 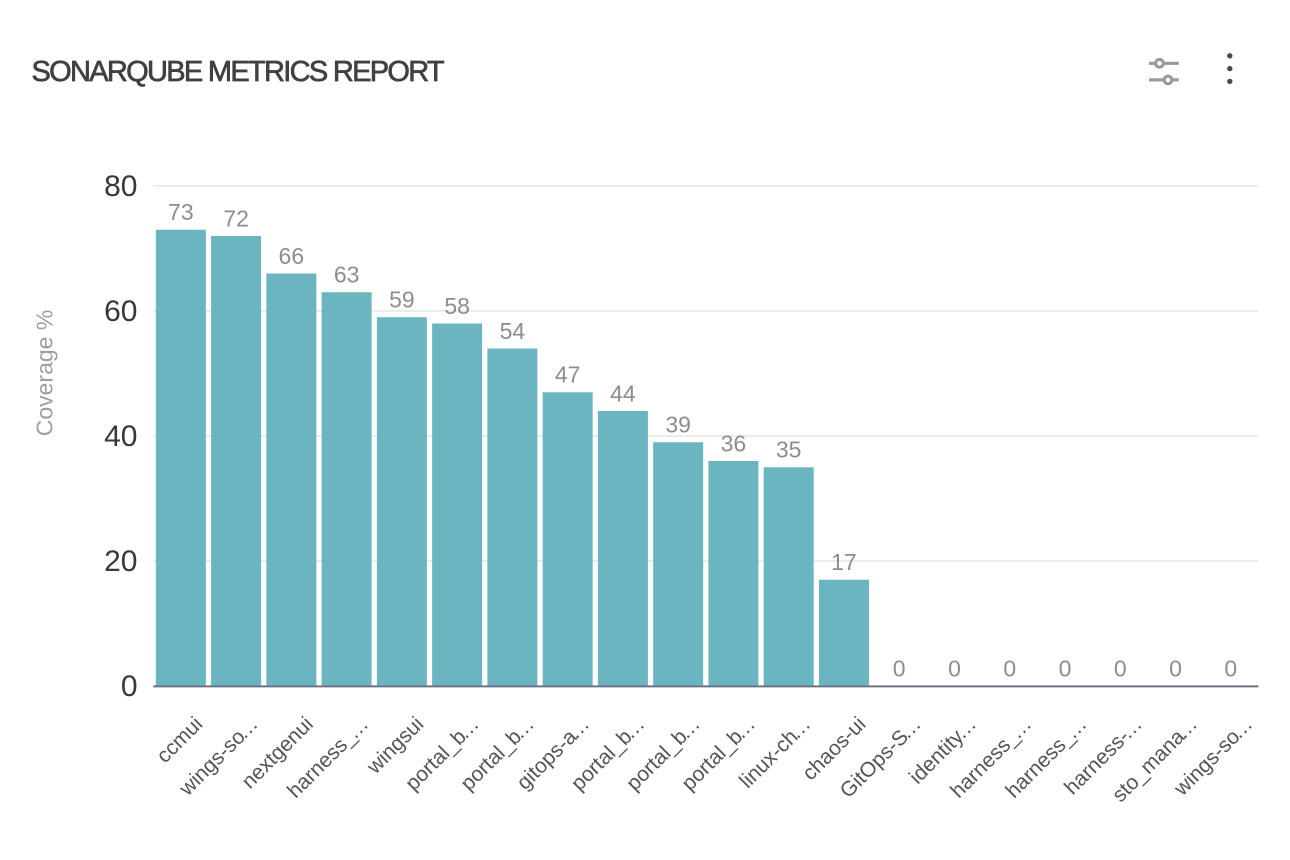 I want to click on svg-text: Coverage %, so click(x=45, y=373).